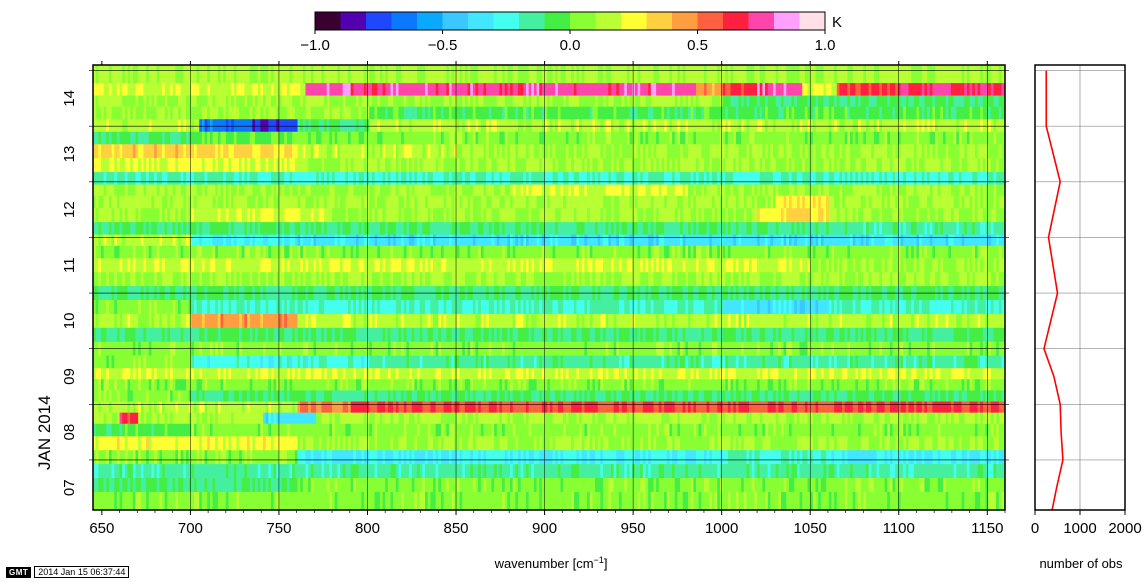 This screenshot has height=583, width=1148. Describe the element at coordinates (549, 165) in the screenshot. I see `heatmap-row` at that location.